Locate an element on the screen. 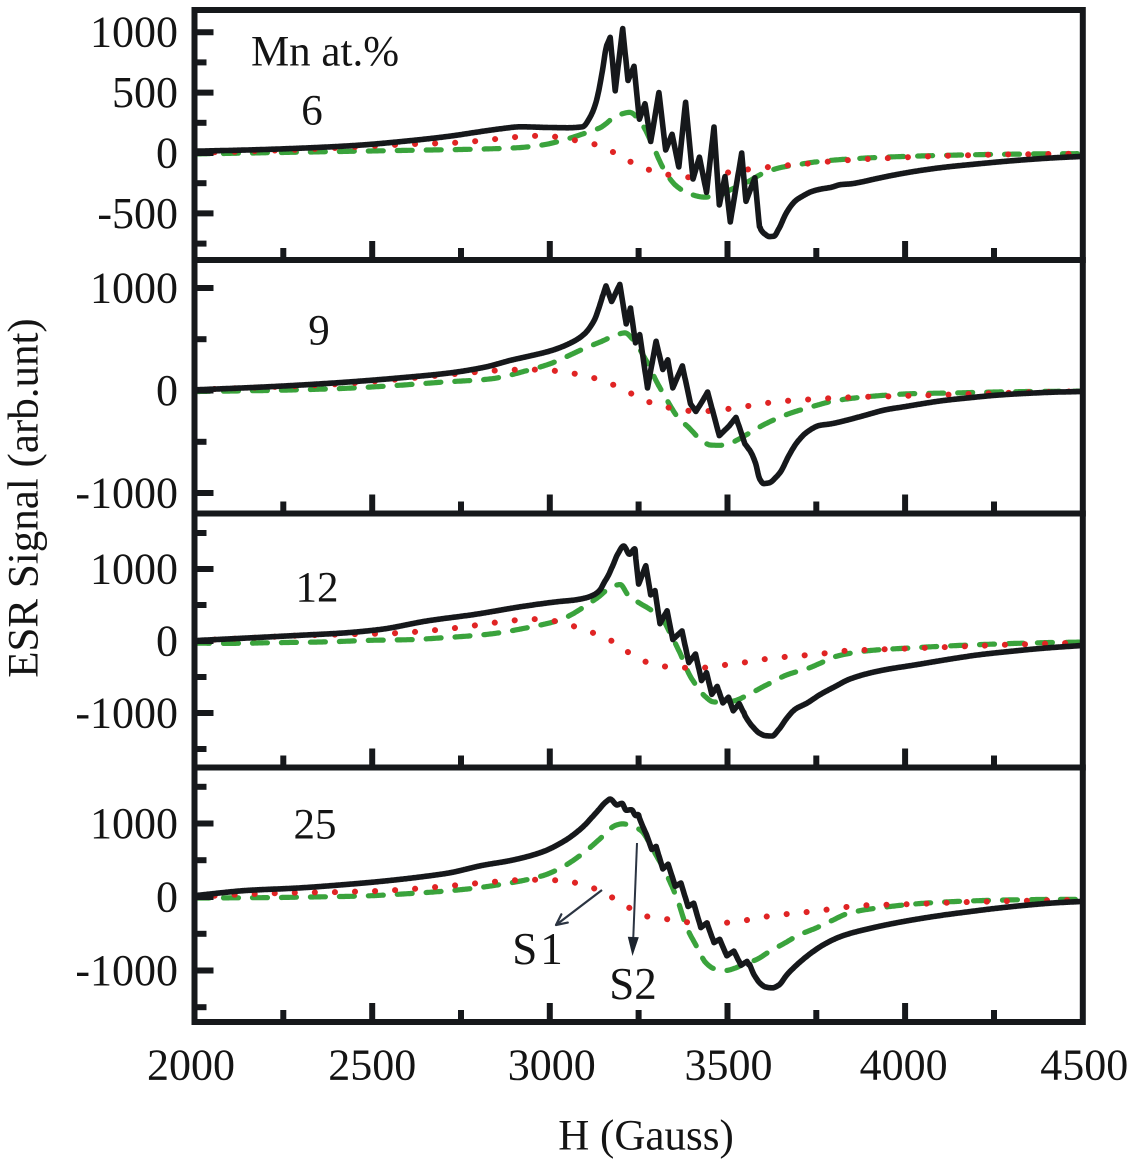  svg-text: 3000 is located at coordinates (552, 1065).